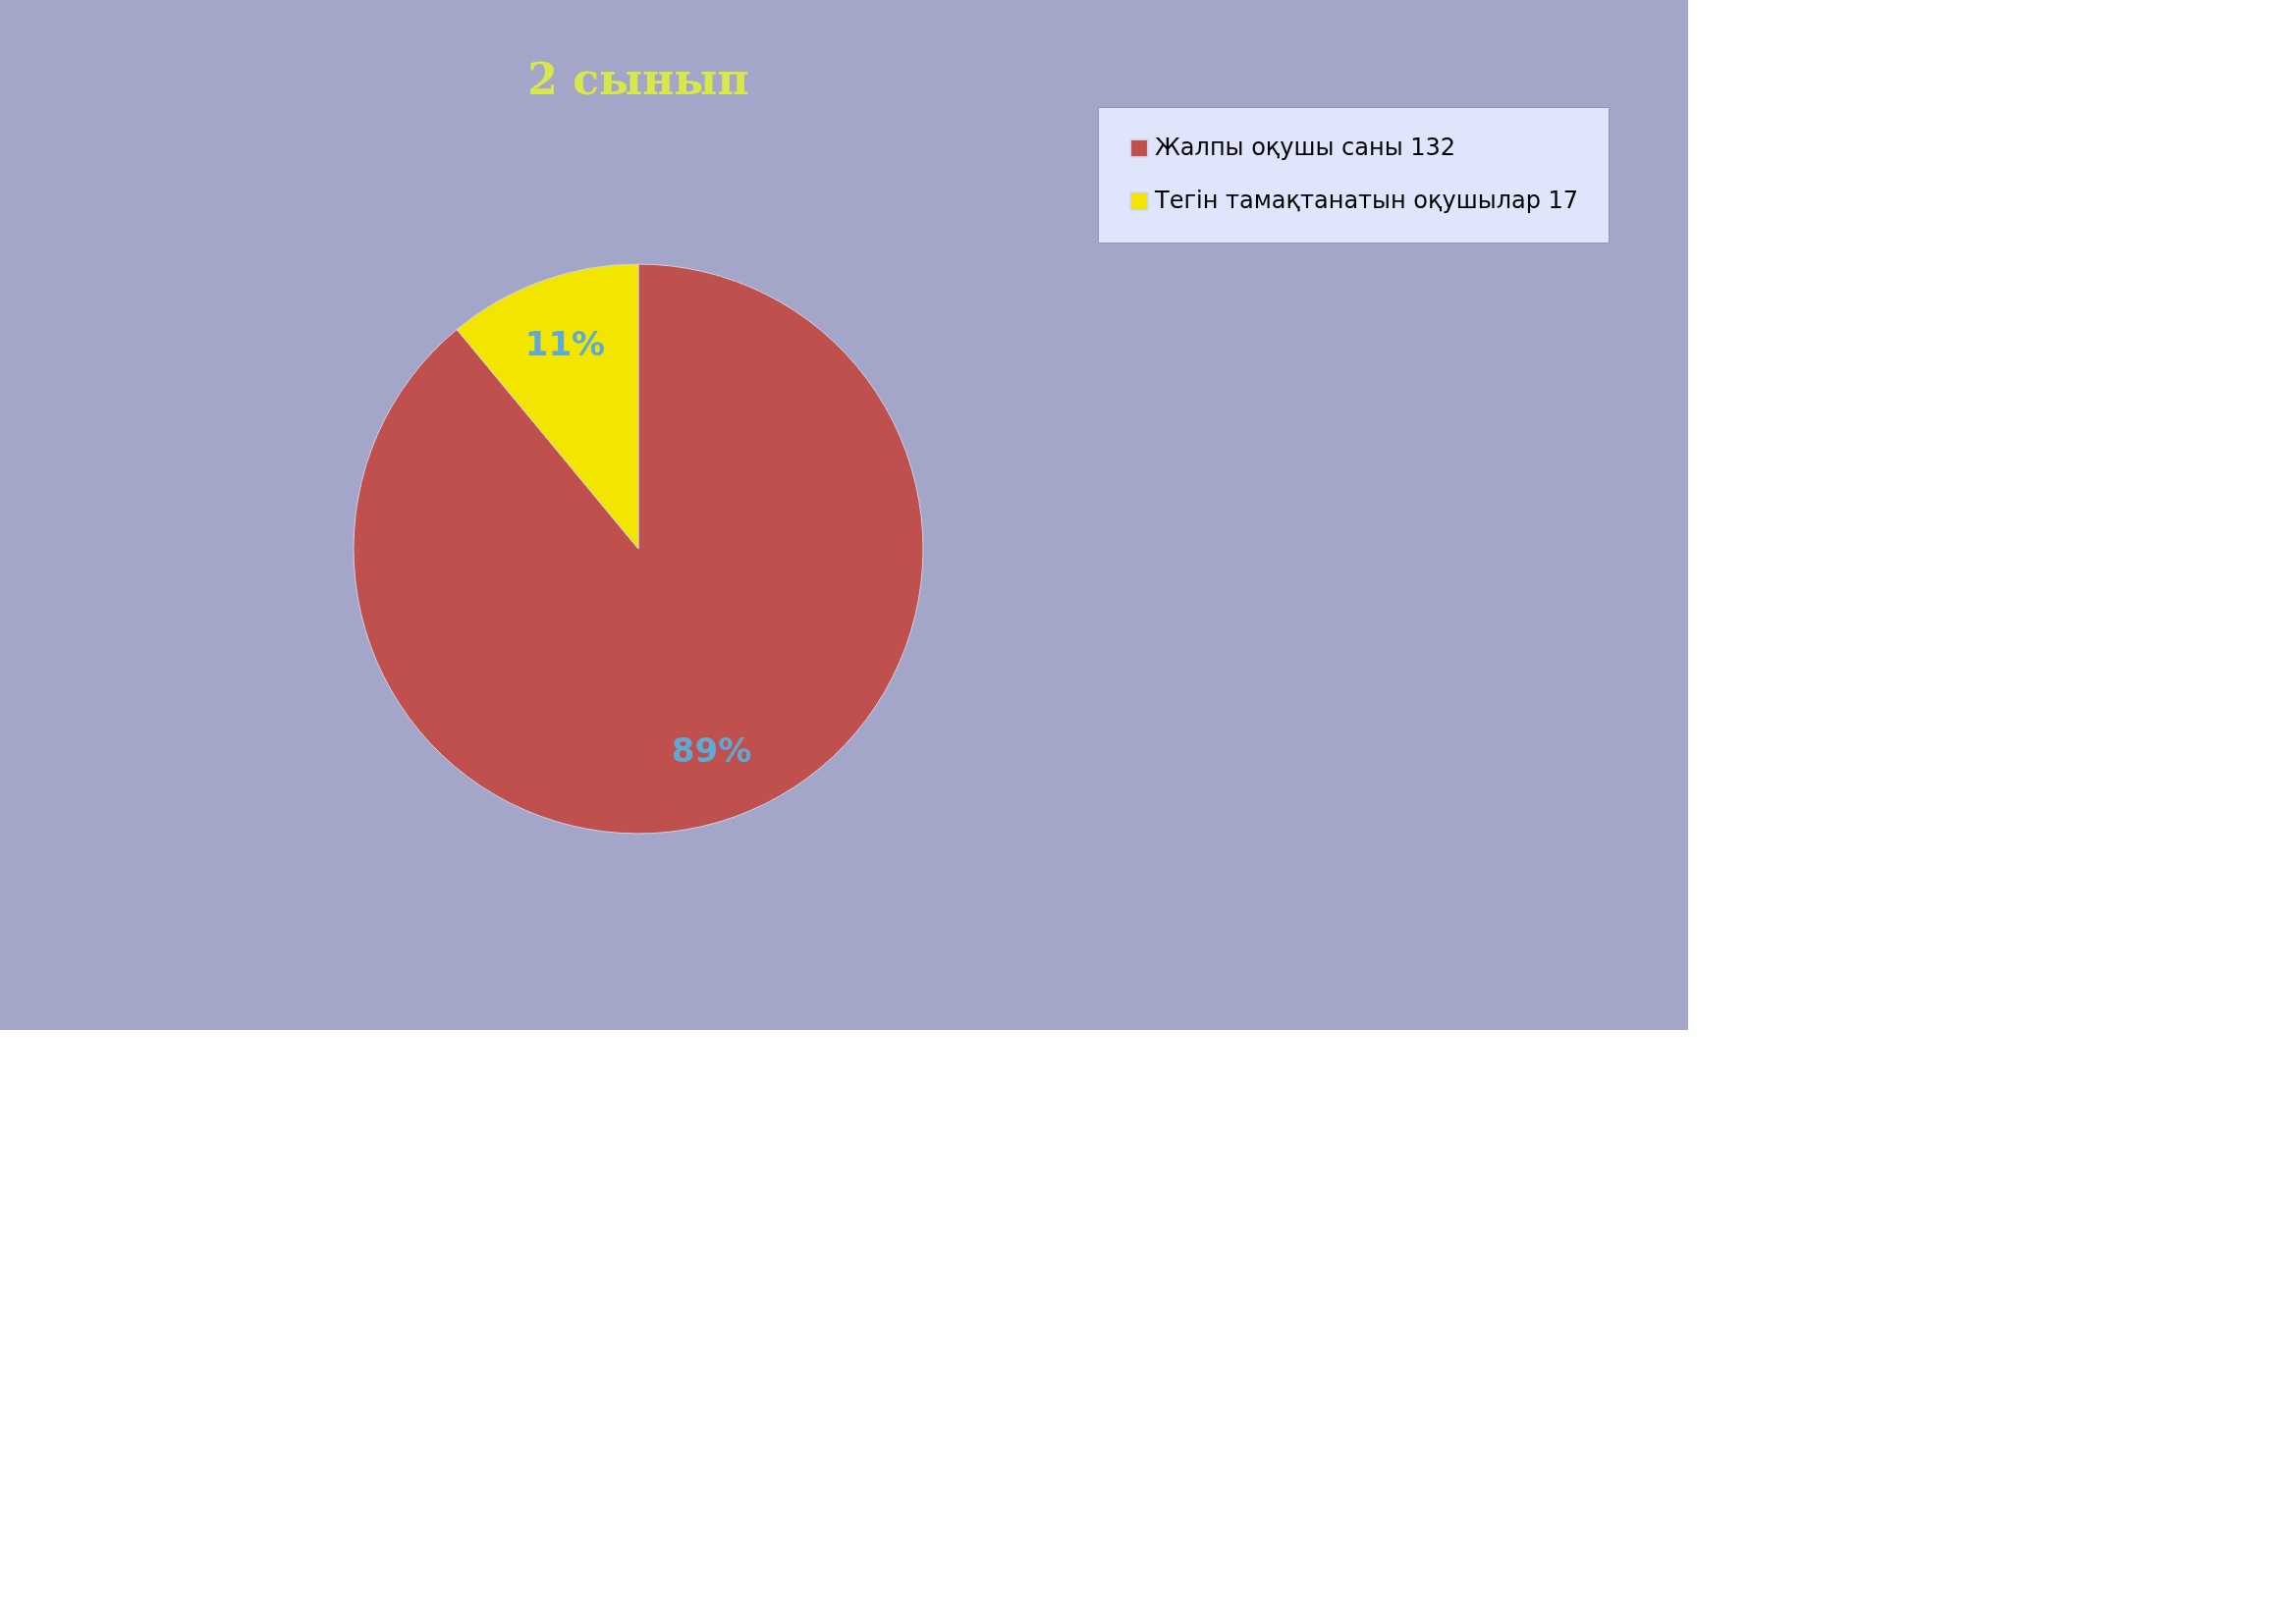  Describe the element at coordinates (1366, 200) in the screenshot. I see `legend-label: Тегін тамақтанатын оқушылар 17` at that location.